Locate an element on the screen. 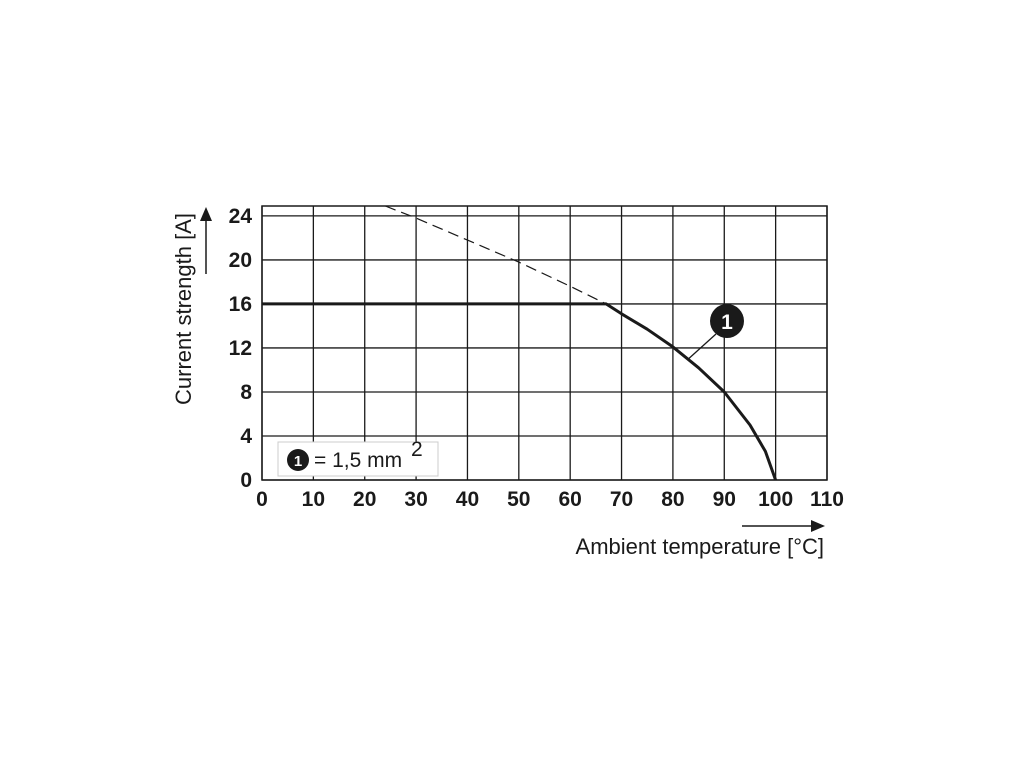 This screenshot has height=765, width=1020. x-tick-label: 50 is located at coordinates (518, 499).